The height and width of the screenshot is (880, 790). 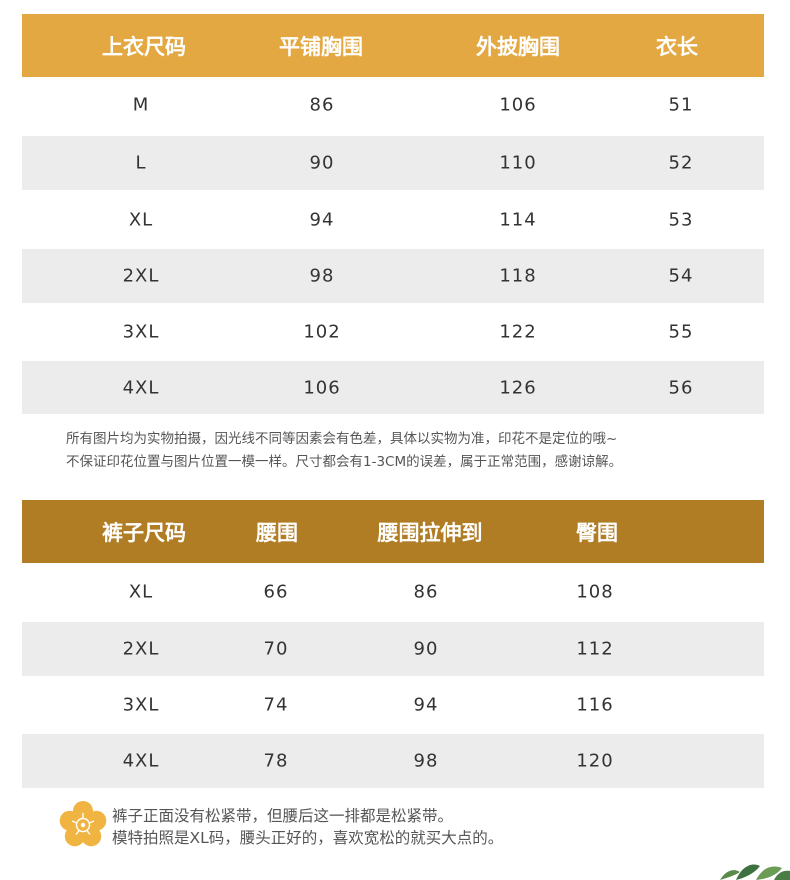 What do you see at coordinates (277, 532) in the screenshot?
I see `header-waist: 腰围` at bounding box center [277, 532].